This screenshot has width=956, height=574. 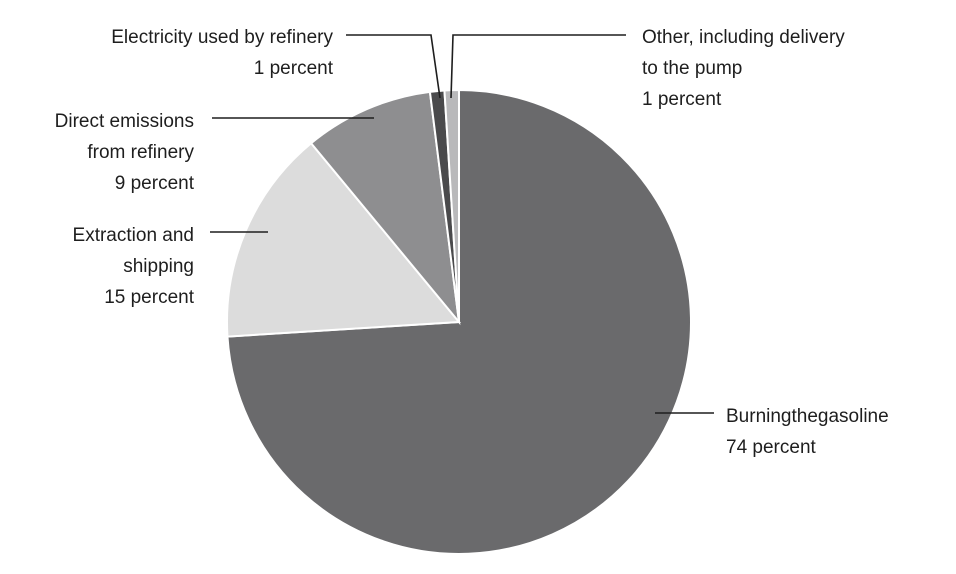 What do you see at coordinates (158, 266) in the screenshot?
I see `slice-label-line: shipping` at bounding box center [158, 266].